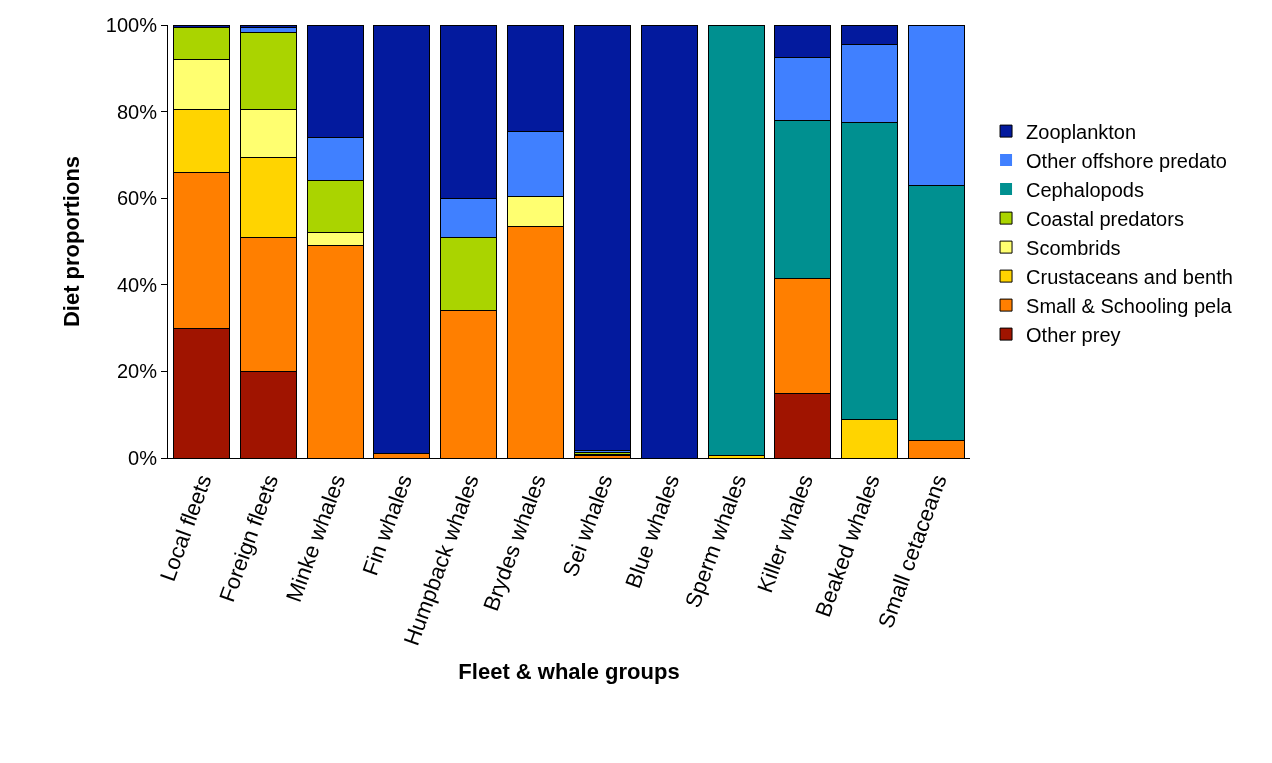 Image resolution: width=1272 pixels, height=763 pixels. I want to click on legend-label: Coastal predators, so click(1105, 218).